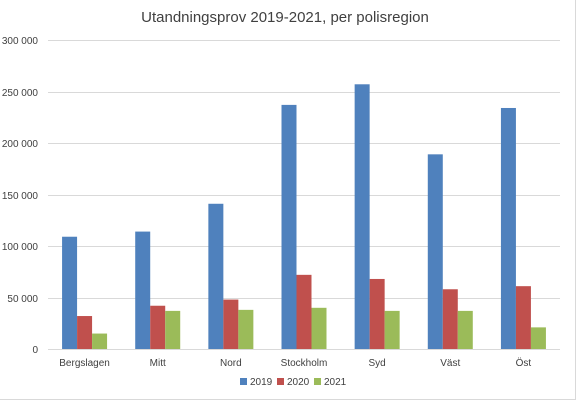 This screenshot has width=576, height=400. Describe the element at coordinates (317, 381) in the screenshot. I see `legend-swatch-2021` at that location.